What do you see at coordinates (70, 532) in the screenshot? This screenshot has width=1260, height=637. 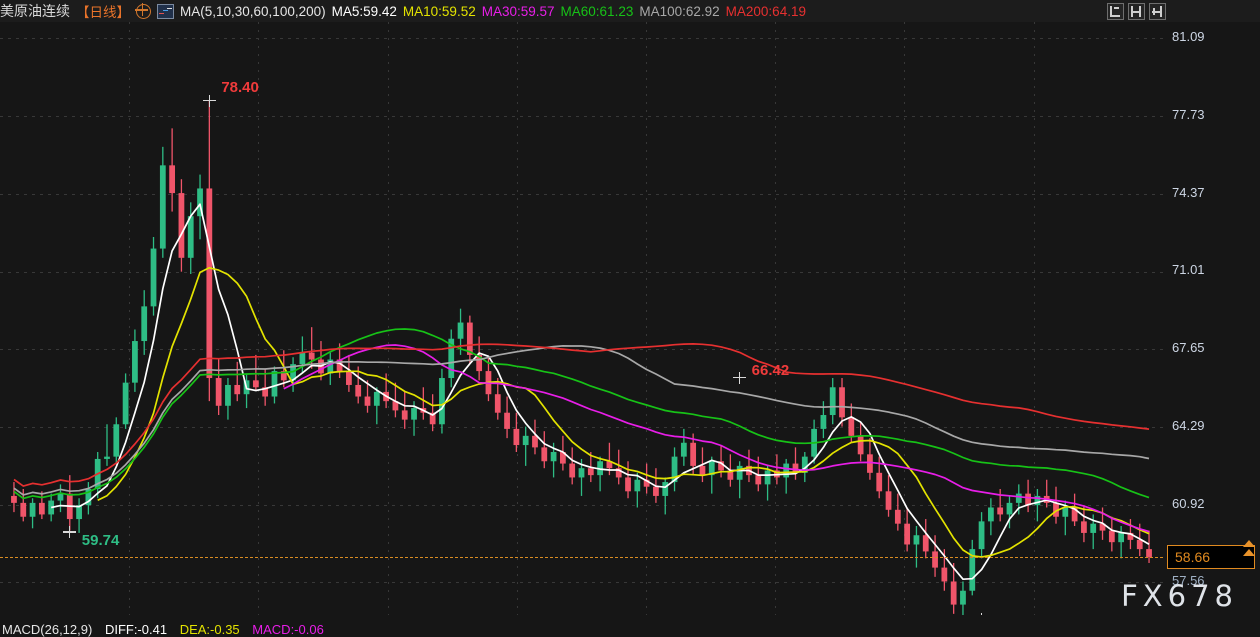 I see `left-marker-icon` at bounding box center [70, 532].